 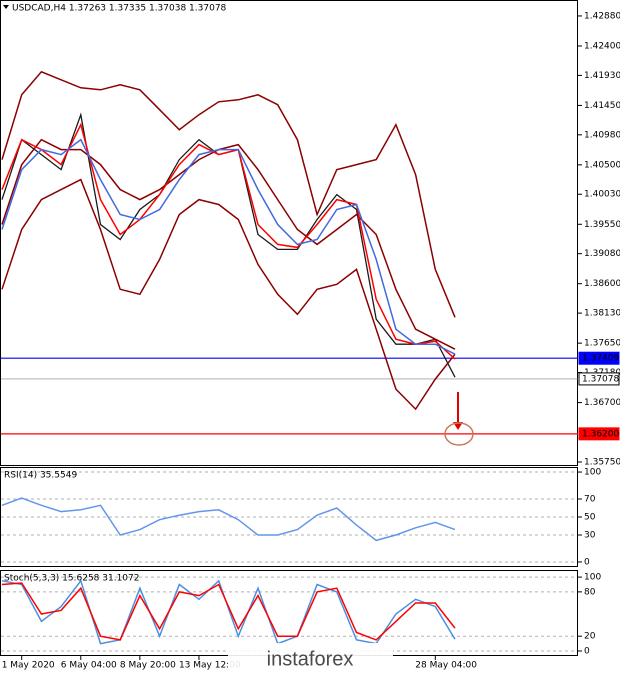 I want to click on y-tick-label: 70, so click(x=590, y=500).